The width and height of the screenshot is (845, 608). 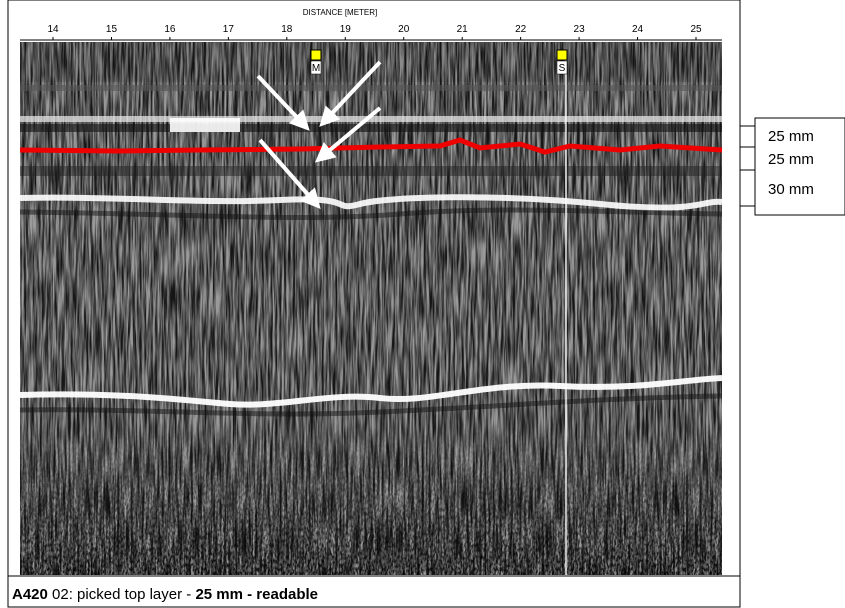 I want to click on picked-layer, so click(x=371, y=146).